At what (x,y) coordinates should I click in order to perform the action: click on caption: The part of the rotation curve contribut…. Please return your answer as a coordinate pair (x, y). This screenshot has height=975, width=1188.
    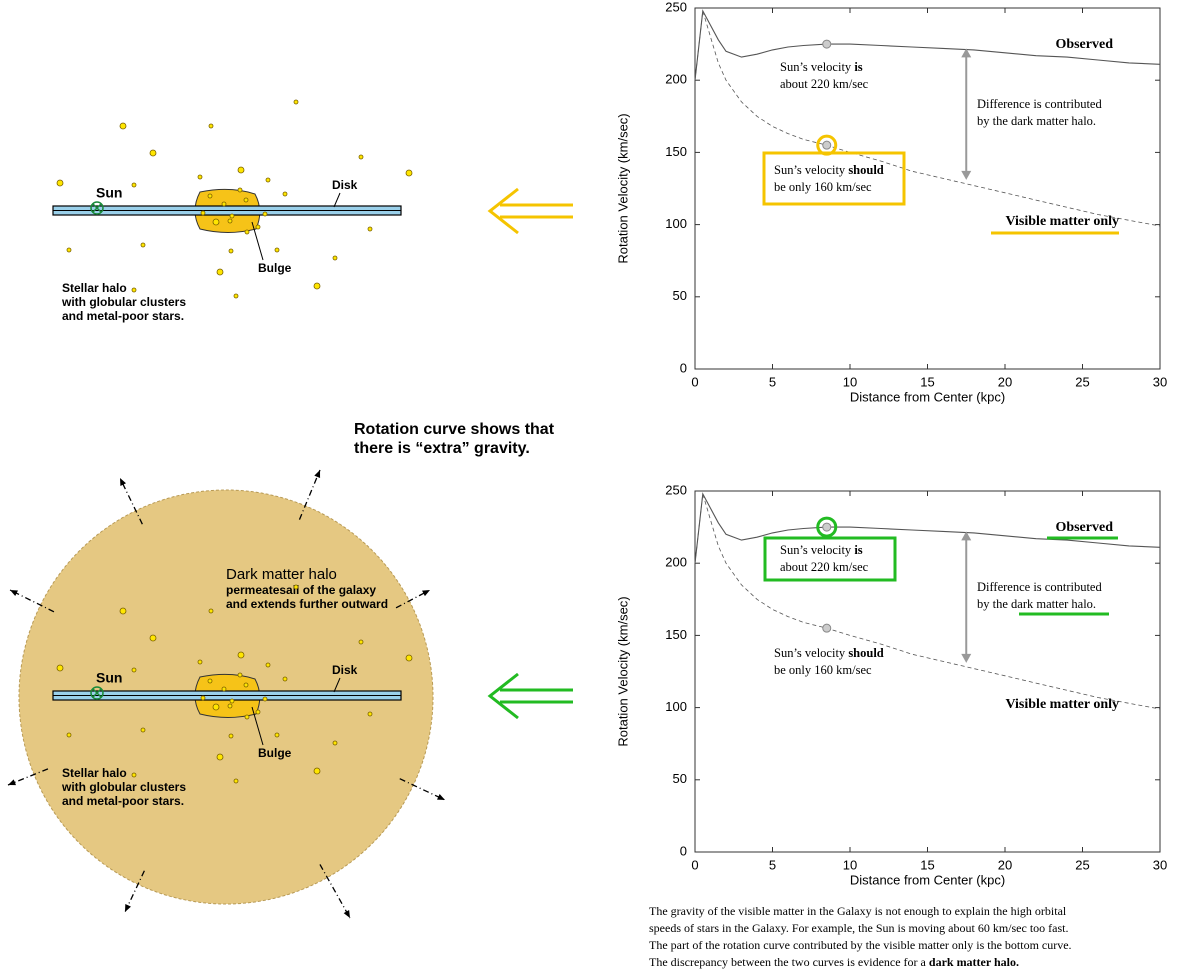
    Looking at the image, I should click on (860, 945).